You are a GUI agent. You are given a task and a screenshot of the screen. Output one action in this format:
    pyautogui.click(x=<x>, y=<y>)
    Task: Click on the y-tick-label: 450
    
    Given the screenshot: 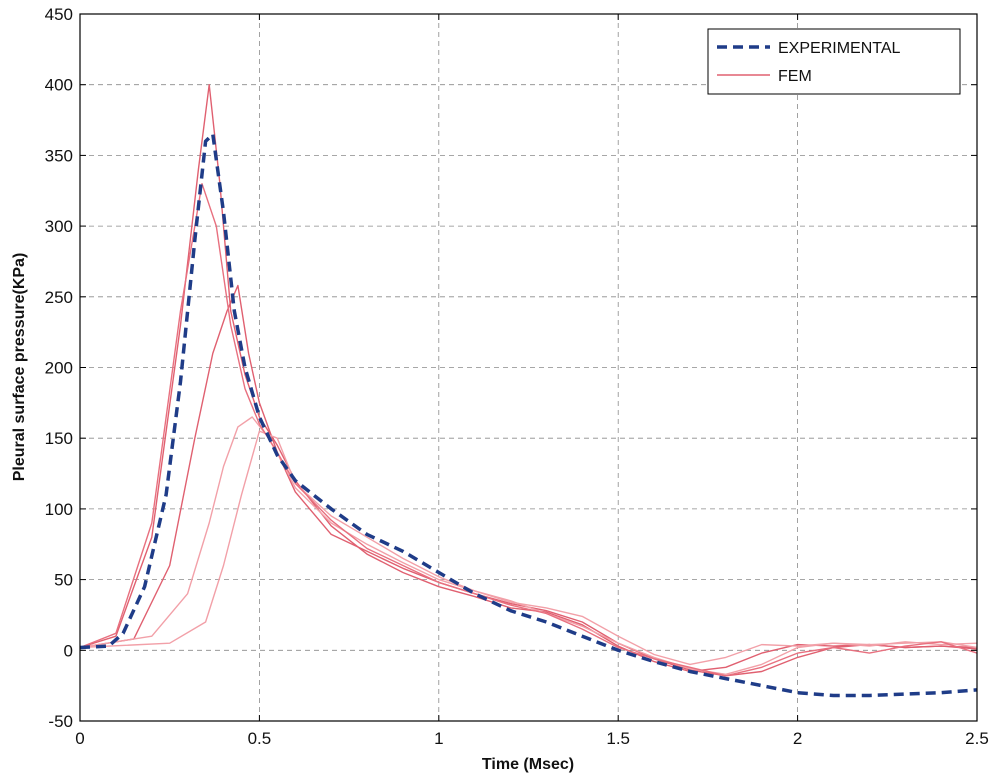 What is the action you would take?
    pyautogui.click(x=59, y=14)
    